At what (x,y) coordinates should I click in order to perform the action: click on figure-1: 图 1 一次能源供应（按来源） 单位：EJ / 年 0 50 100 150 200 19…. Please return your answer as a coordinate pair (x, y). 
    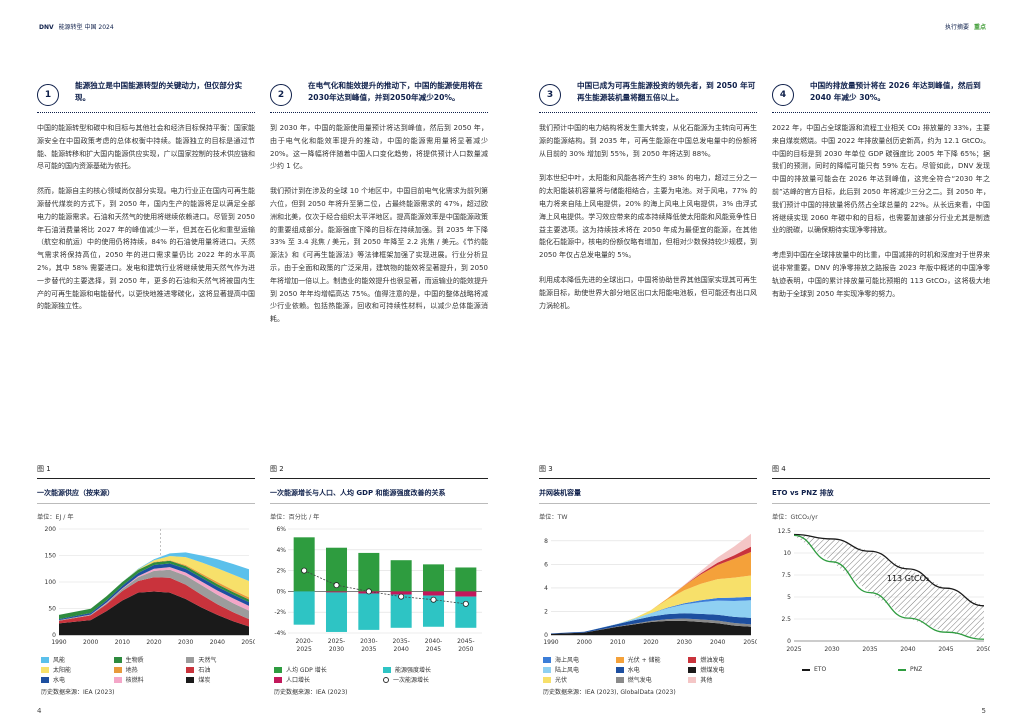
    Looking at the image, I should click on (146, 580).